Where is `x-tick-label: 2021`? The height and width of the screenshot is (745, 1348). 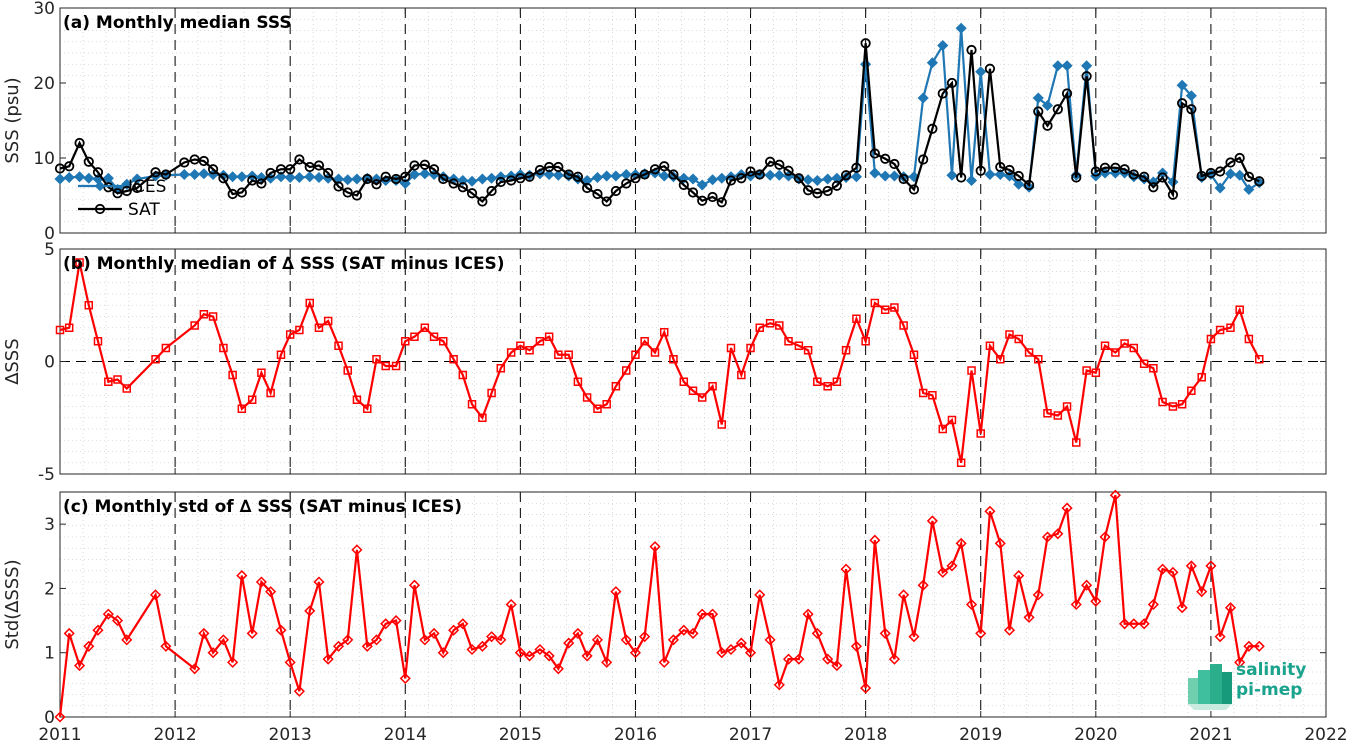
x-tick-label: 2021 is located at coordinates (1210, 735).